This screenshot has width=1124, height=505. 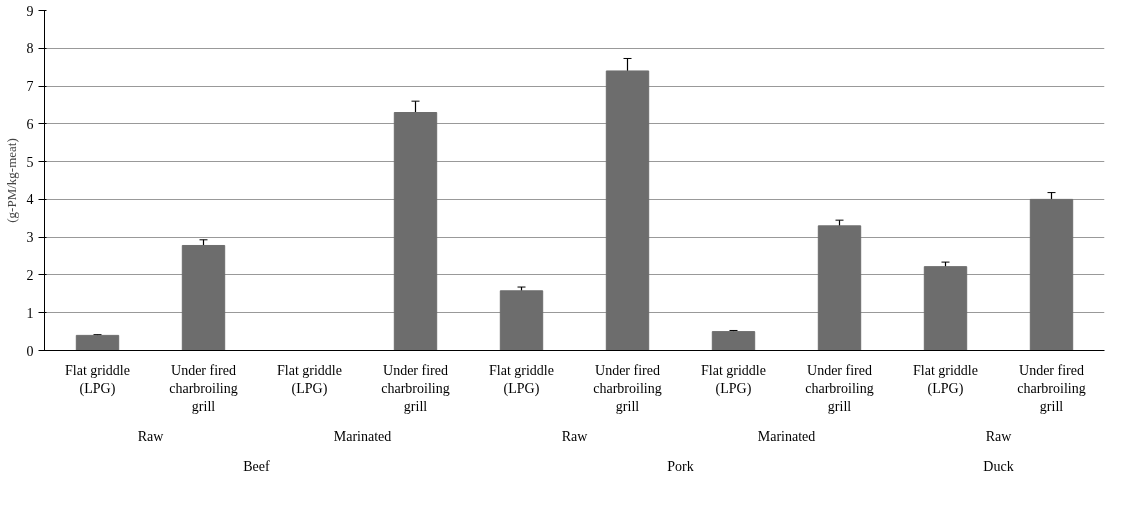 I want to click on category-label: Beef, so click(x=256, y=466).